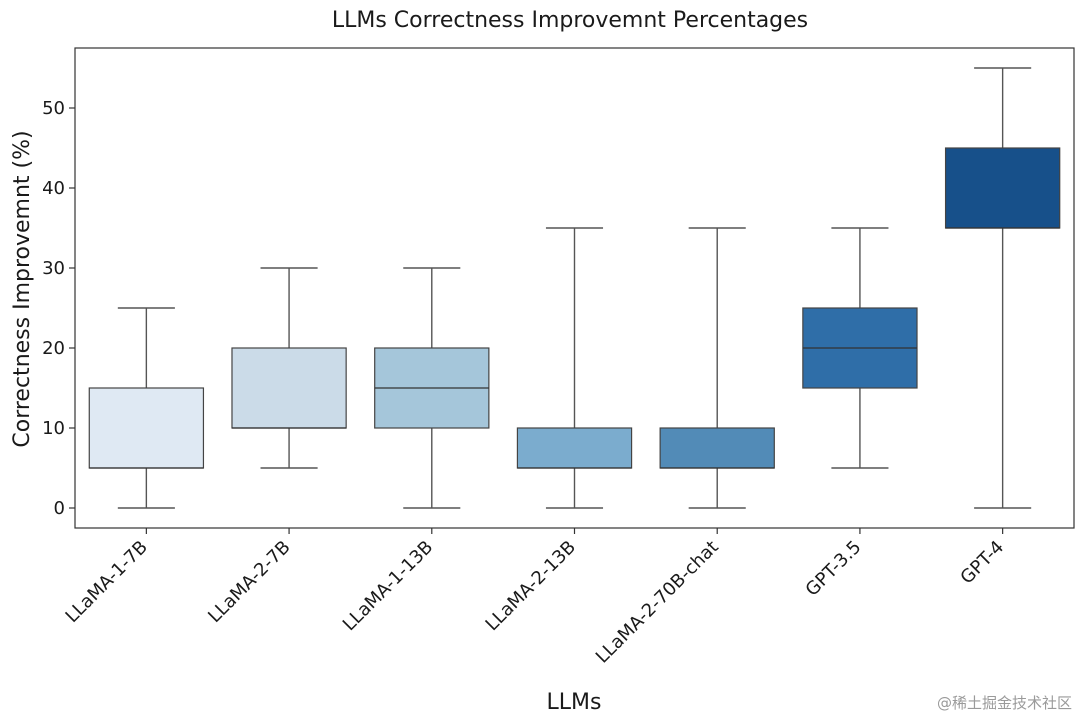 The height and width of the screenshot is (717, 1080). I want to click on y-tick-label: 40, so click(53, 188).